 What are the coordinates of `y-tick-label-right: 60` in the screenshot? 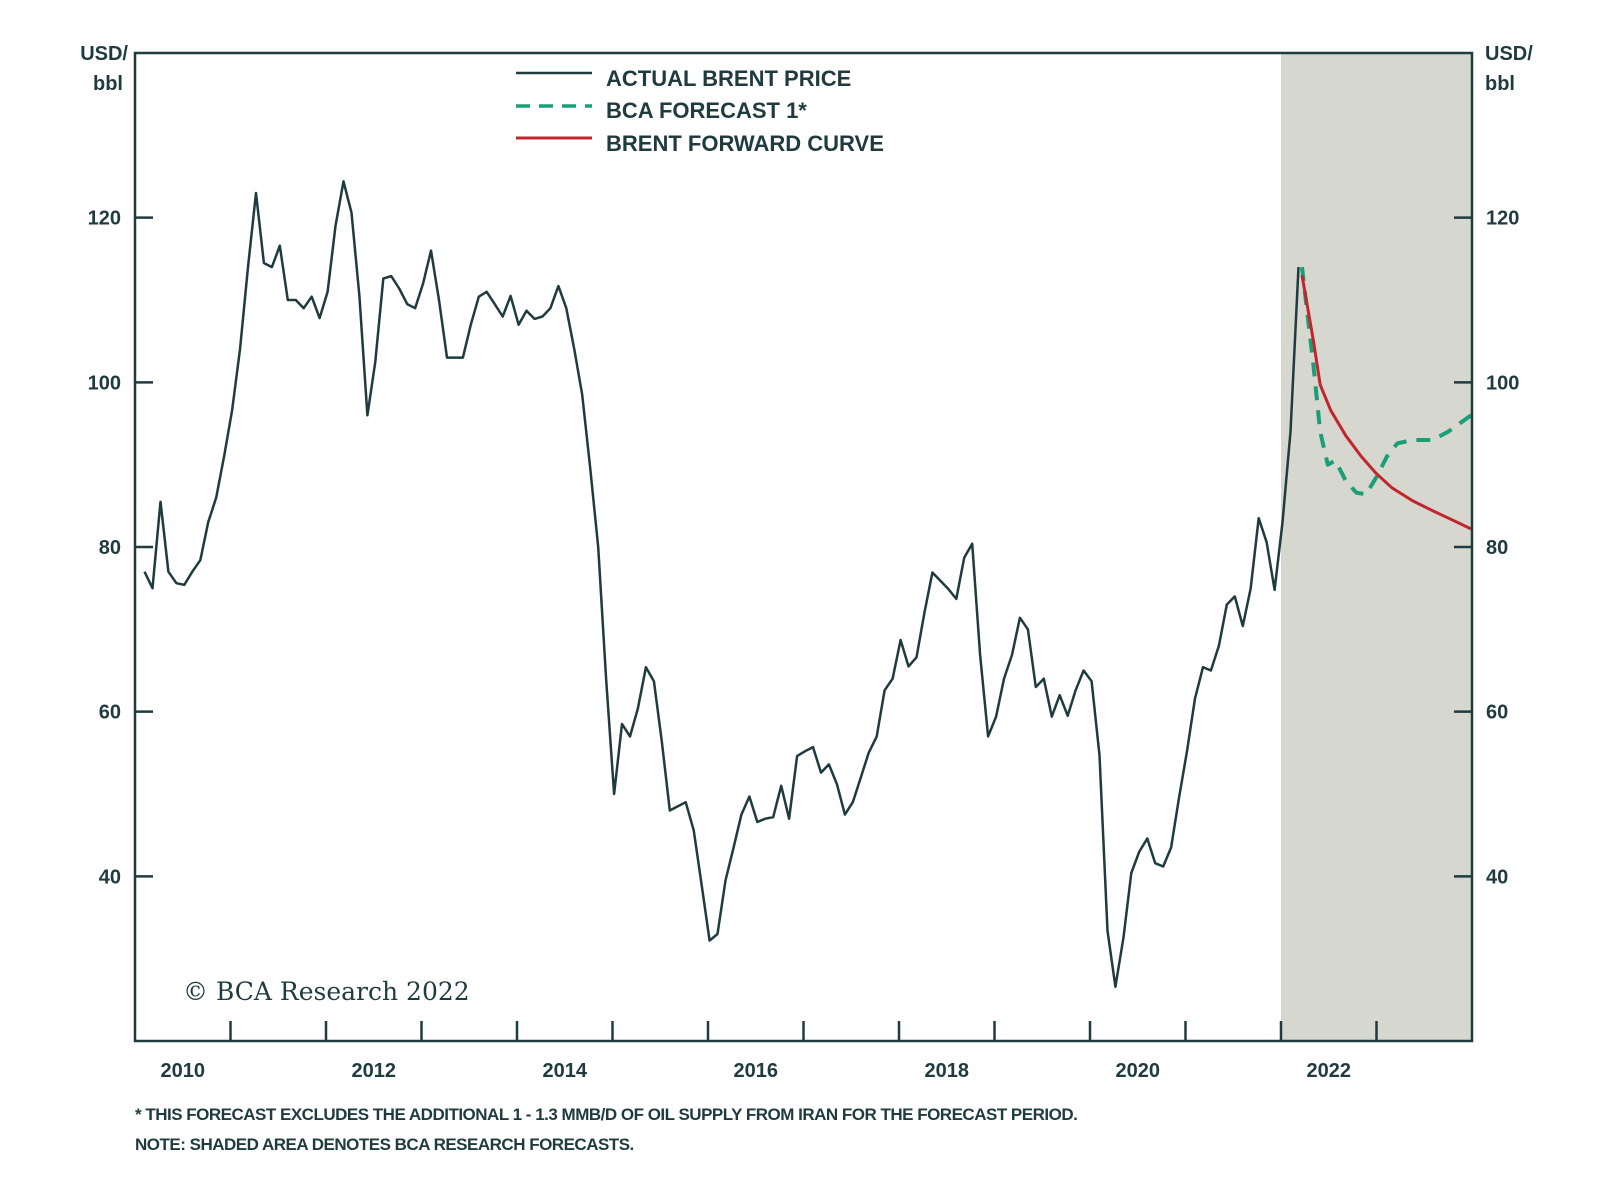 It's located at (1497, 713).